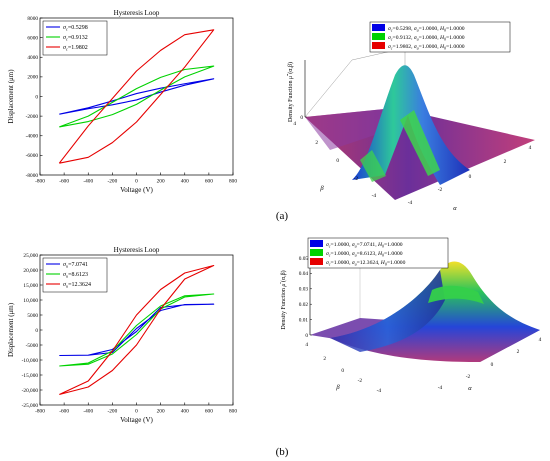 Image resolution: width=550 pixels, height=461 pixels. What do you see at coordinates (75, 28) in the screenshot?
I see `legend-entry: σc=0.5298` at bounding box center [75, 28].